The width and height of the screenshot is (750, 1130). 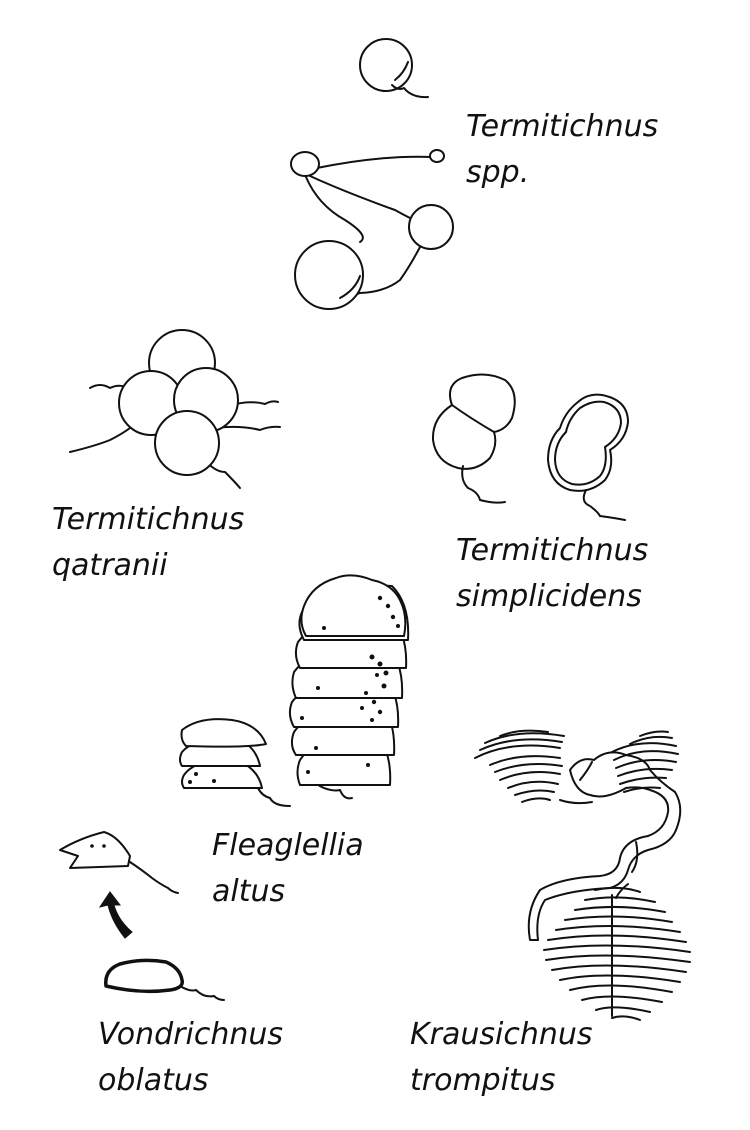 What do you see at coordinates (175, 409) in the screenshot?
I see `termitichnus-qatranii-drawing` at bounding box center [175, 409].